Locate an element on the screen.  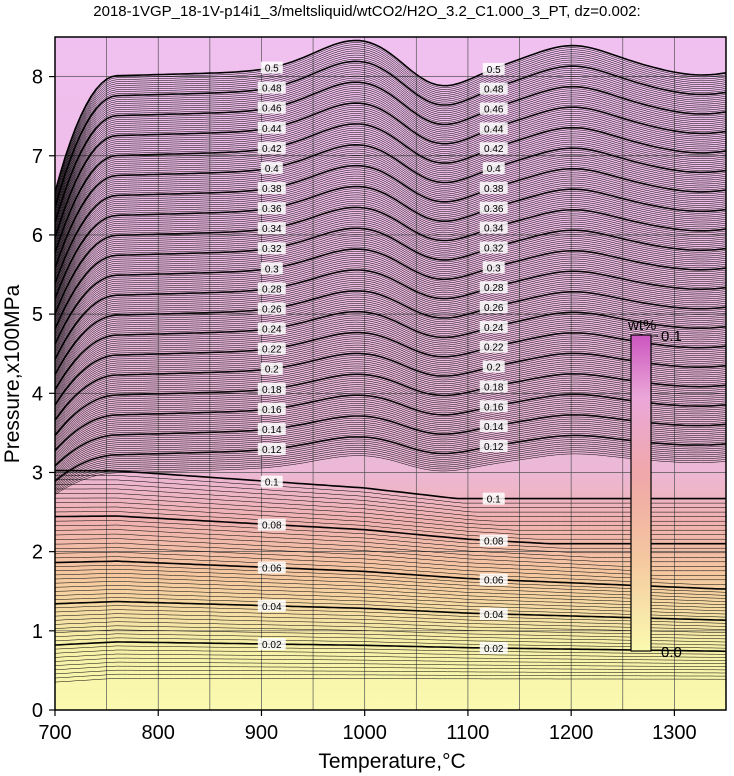
contour-label: 0.28 is located at coordinates (493, 287).